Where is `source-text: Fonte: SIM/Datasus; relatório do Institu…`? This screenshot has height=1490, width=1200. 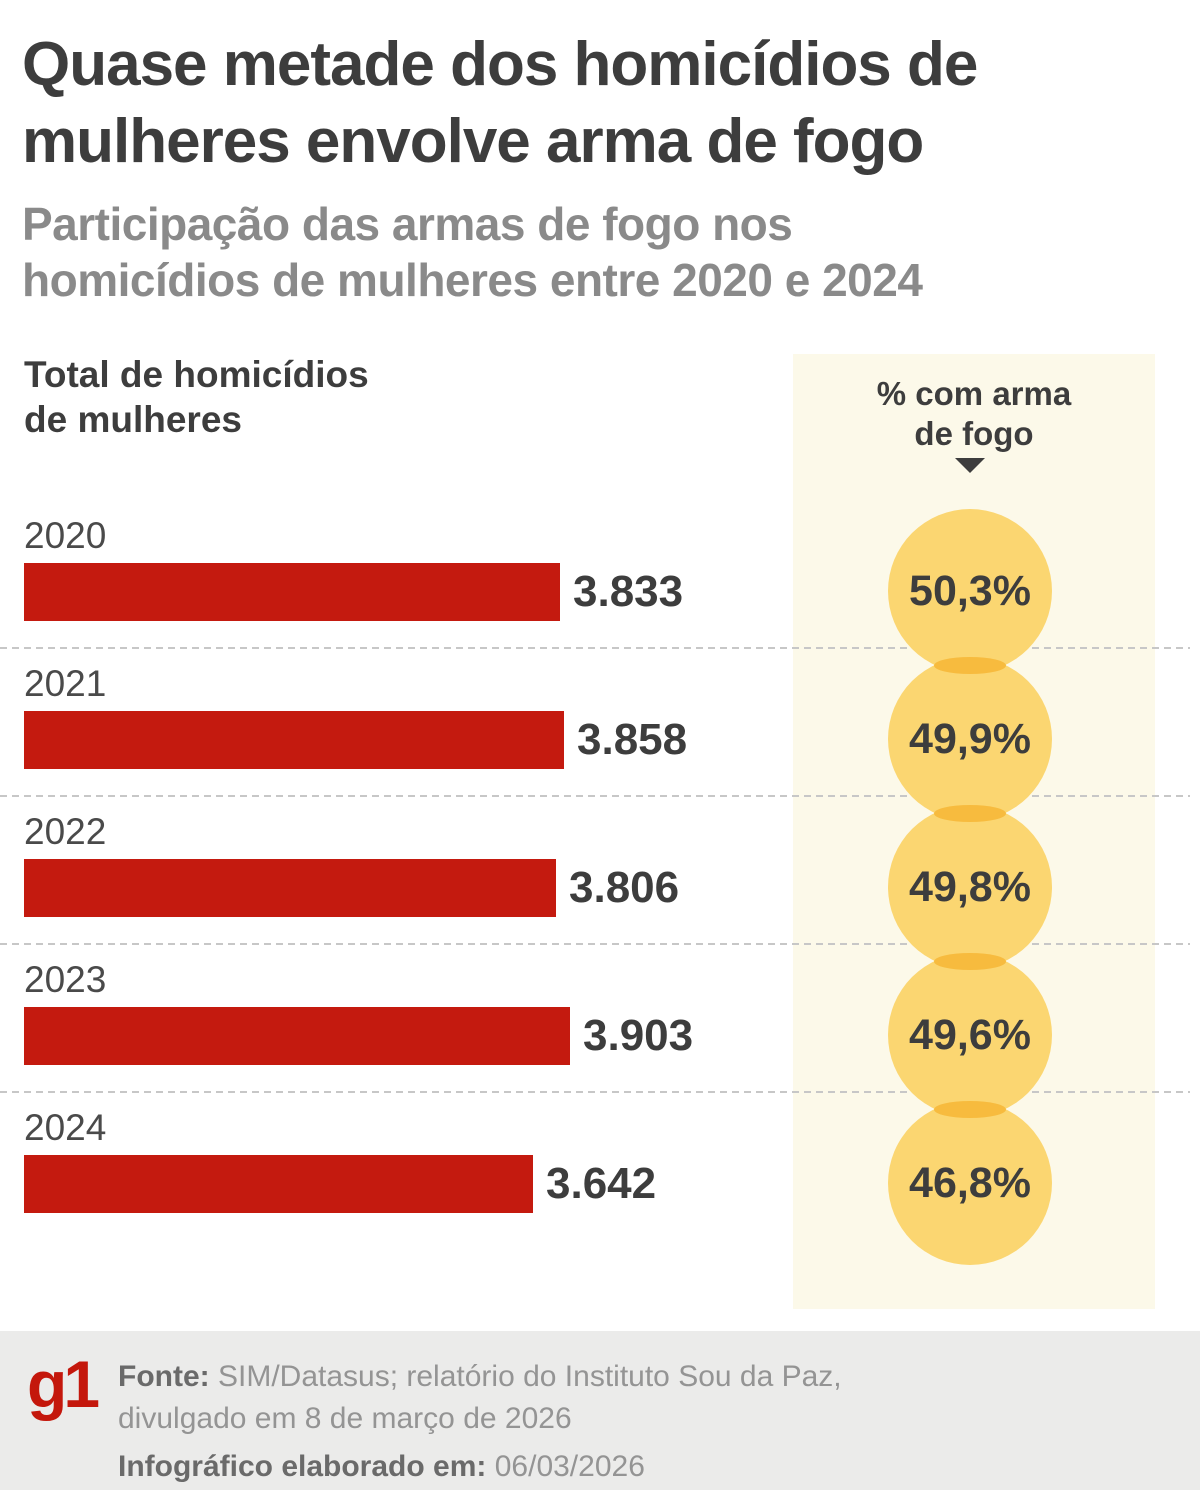
source-text: Fonte: SIM/Datasus; relatório do Institu… is located at coordinates (480, 1398).